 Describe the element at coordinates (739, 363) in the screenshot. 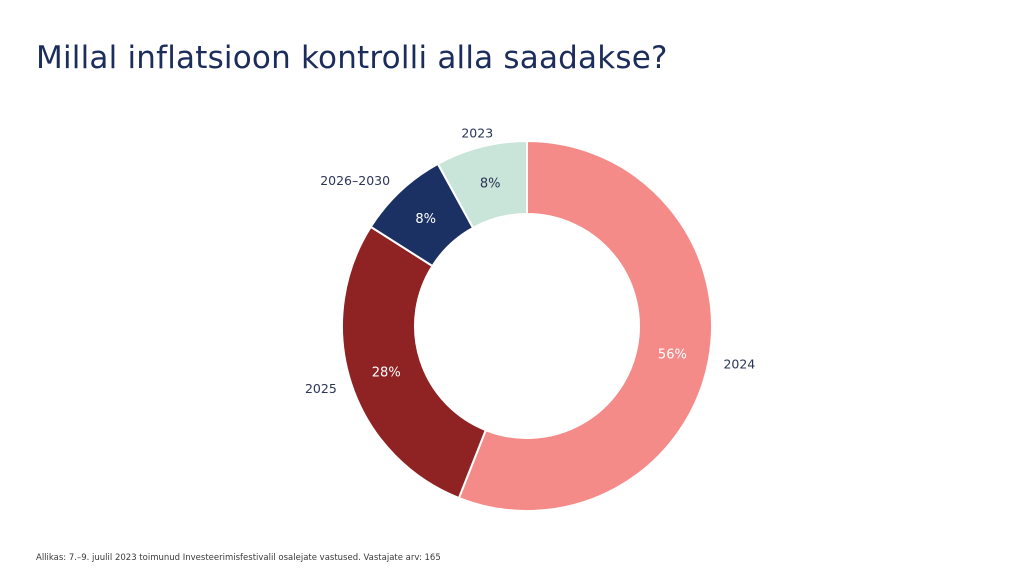

I see `category-label: 2024` at that location.